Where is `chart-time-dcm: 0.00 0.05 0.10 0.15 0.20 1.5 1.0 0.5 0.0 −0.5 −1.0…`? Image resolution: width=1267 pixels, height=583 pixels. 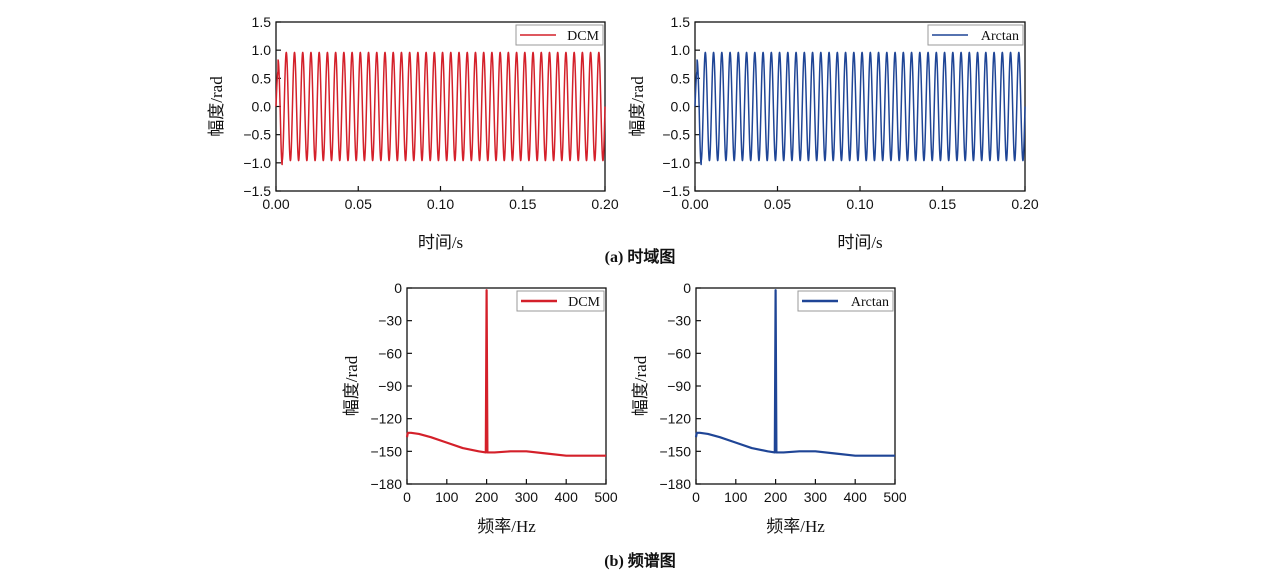 chart-time-dcm: 0.00 0.05 0.10 0.15 0.20 1.5 1.0 0.5 0.0 −0.5 −1.0… is located at coordinates (413, 133).